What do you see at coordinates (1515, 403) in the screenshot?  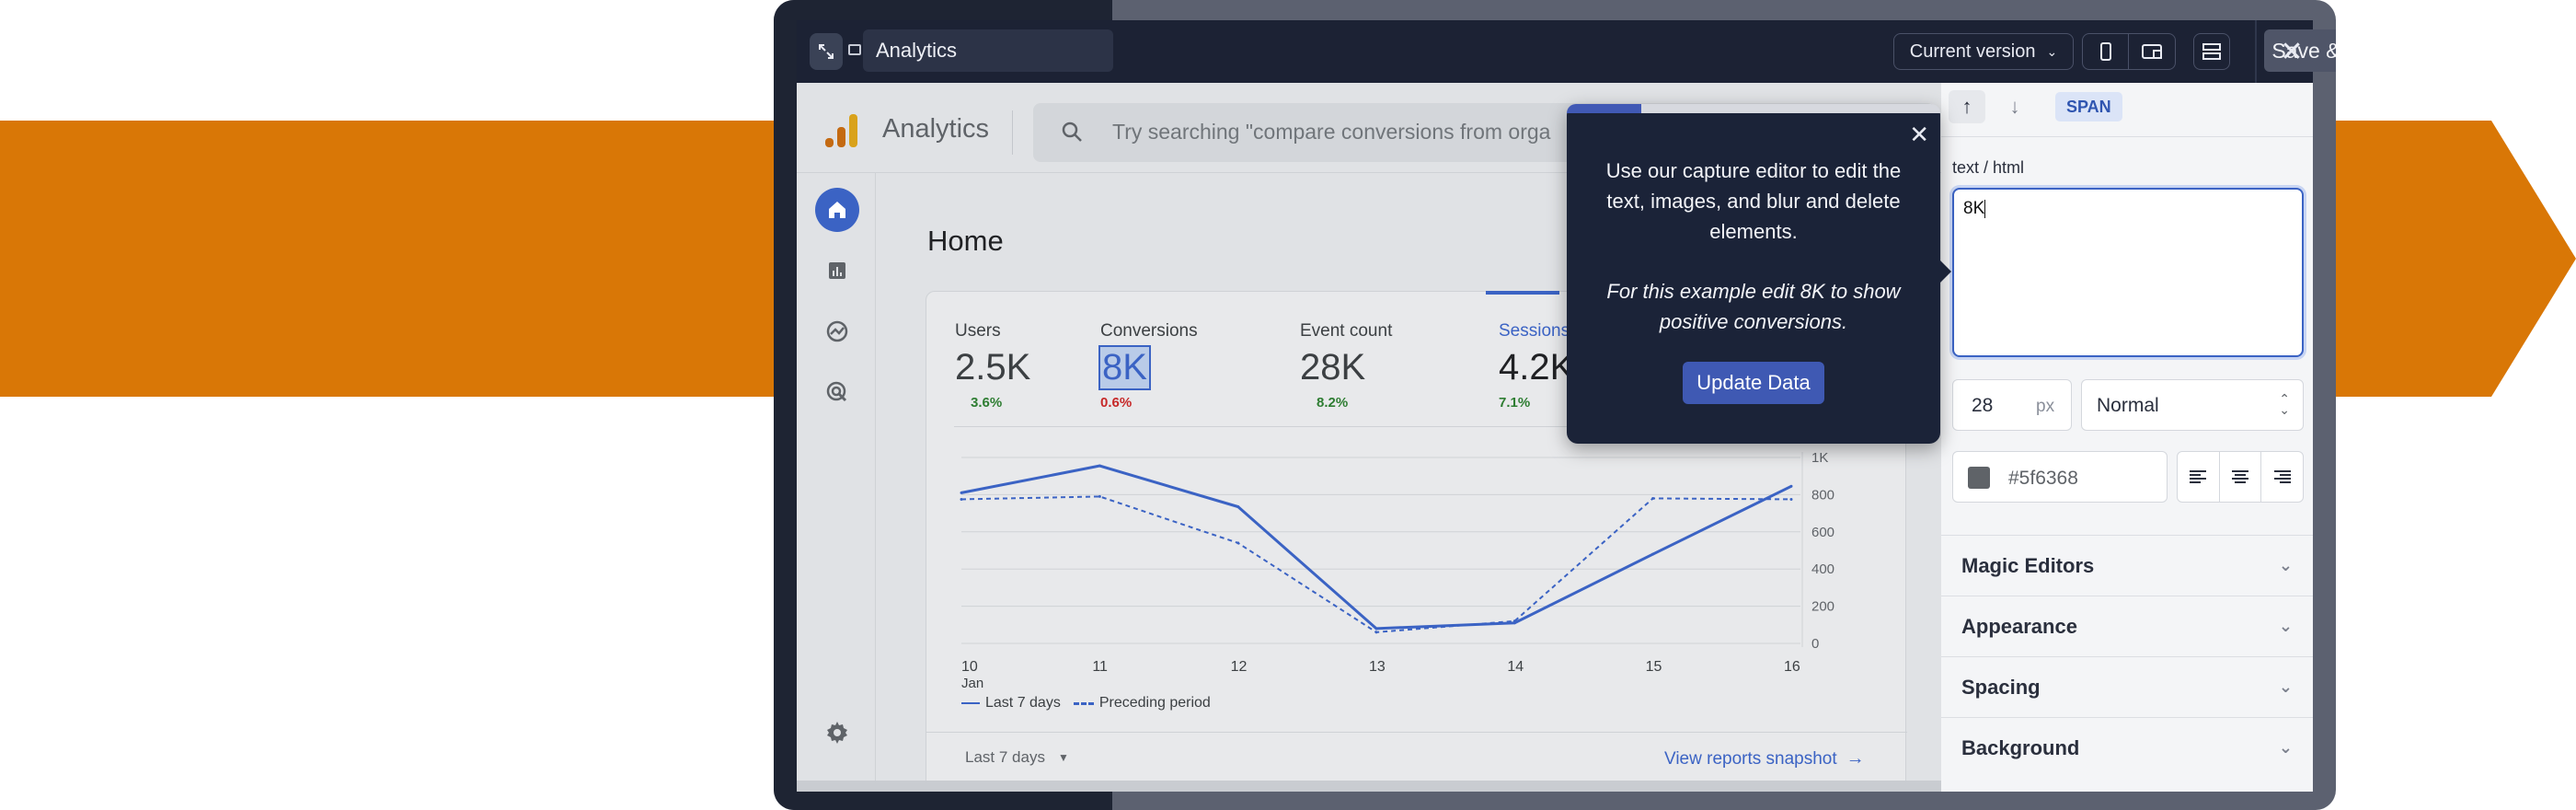 I see `metric-change: 7.1%` at bounding box center [1515, 403].